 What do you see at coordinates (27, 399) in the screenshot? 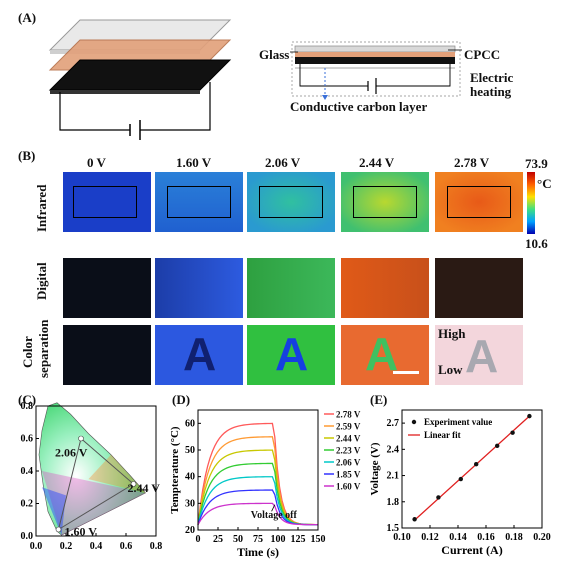
I see `panel-c-label: (C)` at bounding box center [27, 399].